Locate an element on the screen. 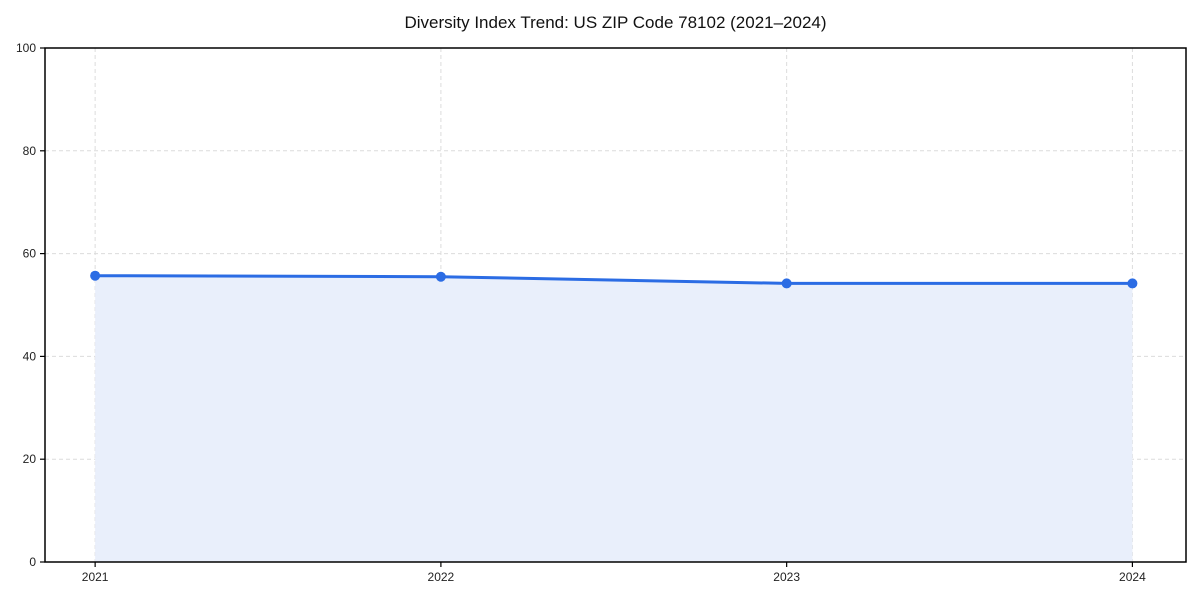  y-tick-label: 100 is located at coordinates (26, 48).